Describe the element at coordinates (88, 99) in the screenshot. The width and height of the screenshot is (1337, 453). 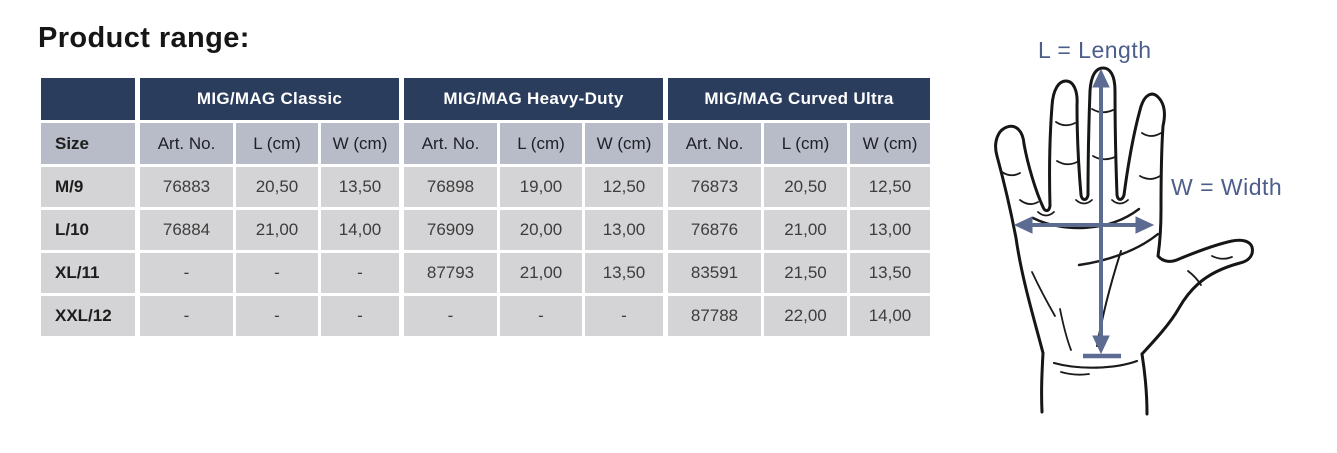
I see `table-corner-cell` at that location.